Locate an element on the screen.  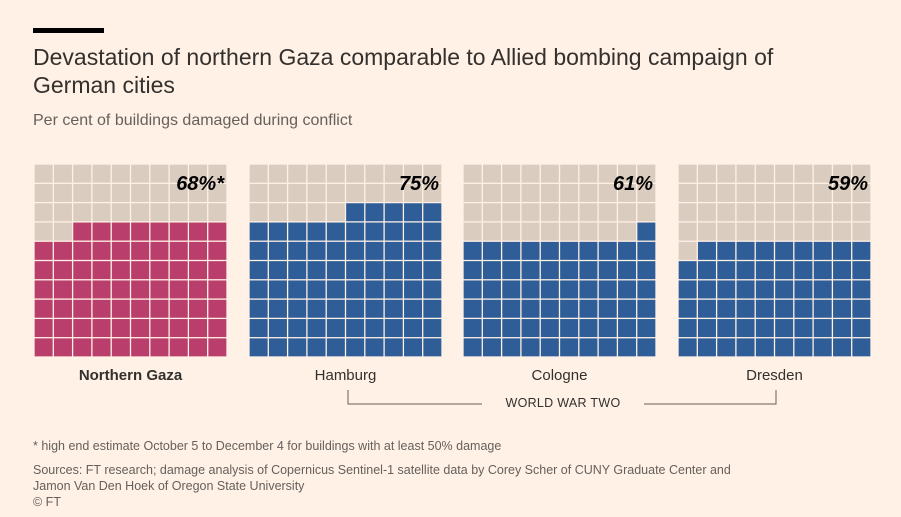
value-label: 68%* is located at coordinates (200, 184).